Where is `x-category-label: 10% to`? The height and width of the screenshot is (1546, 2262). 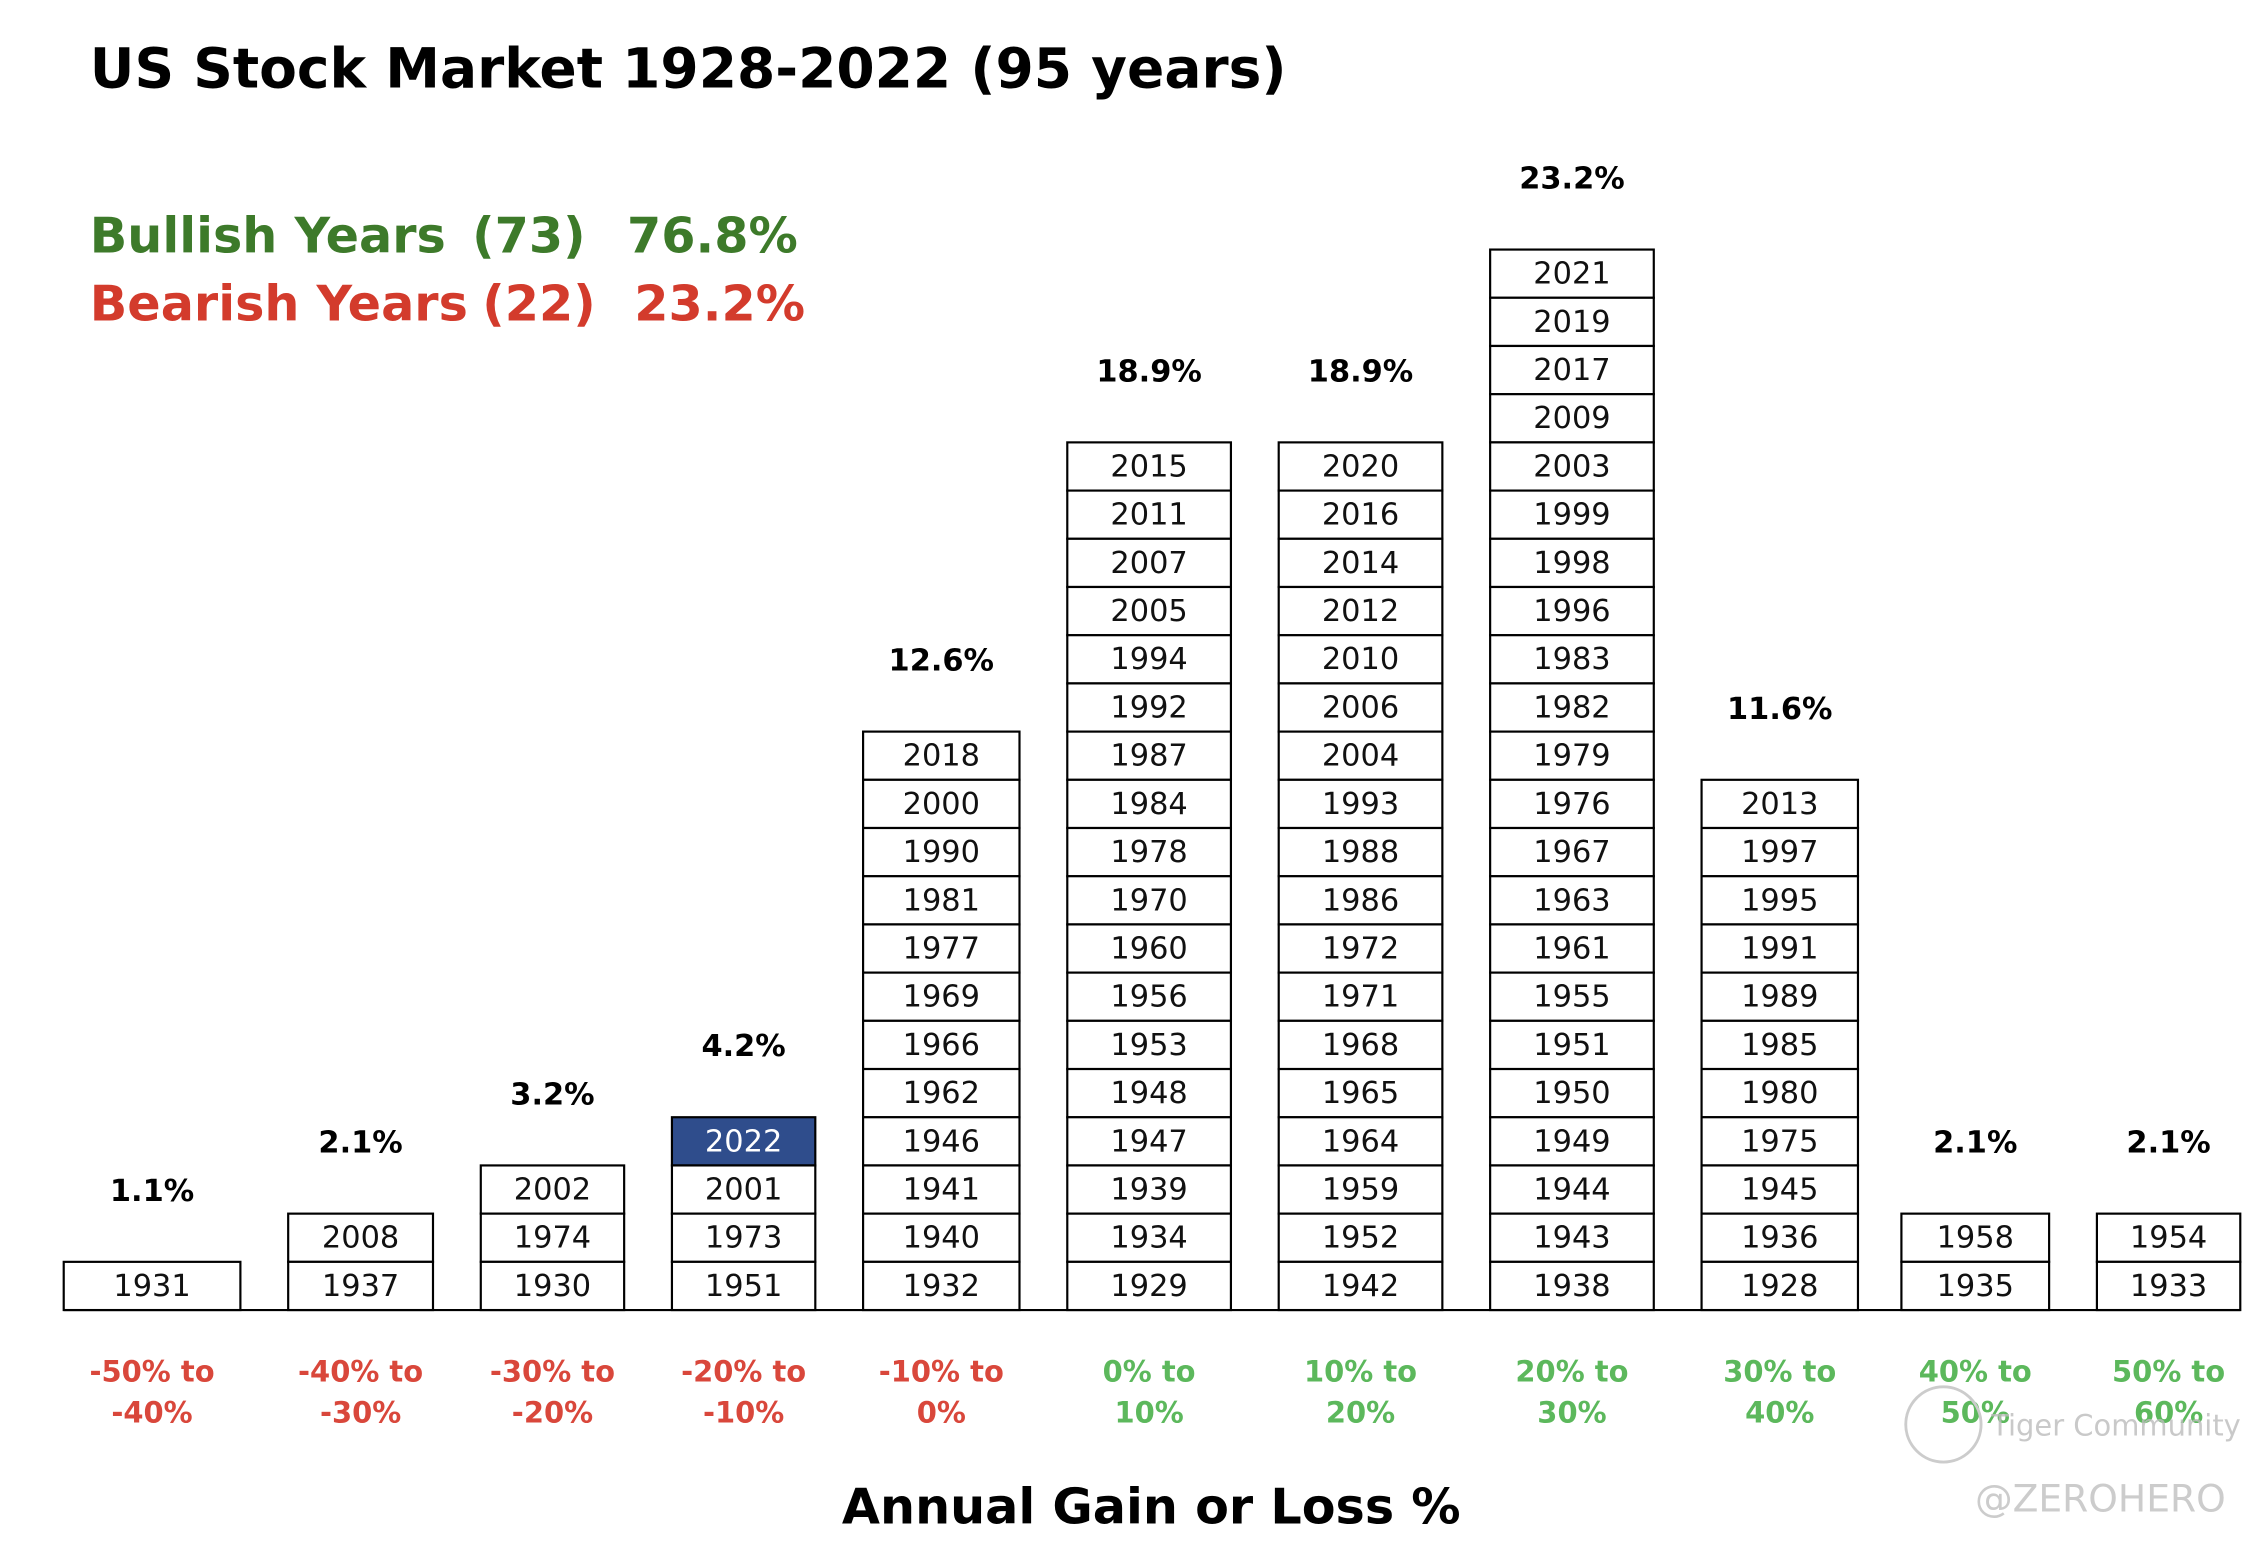 x-category-label: 10% to is located at coordinates (1360, 1372).